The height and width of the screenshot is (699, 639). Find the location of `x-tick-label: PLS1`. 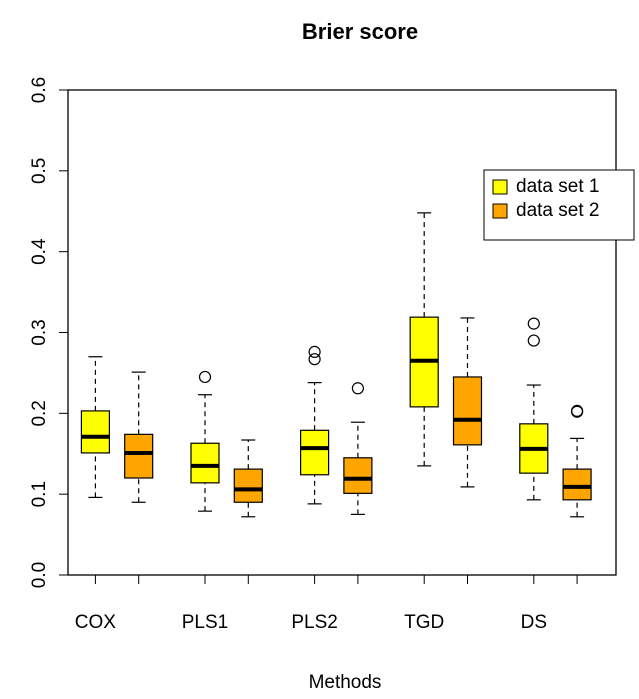

x-tick-label: PLS1 is located at coordinates (205, 622).